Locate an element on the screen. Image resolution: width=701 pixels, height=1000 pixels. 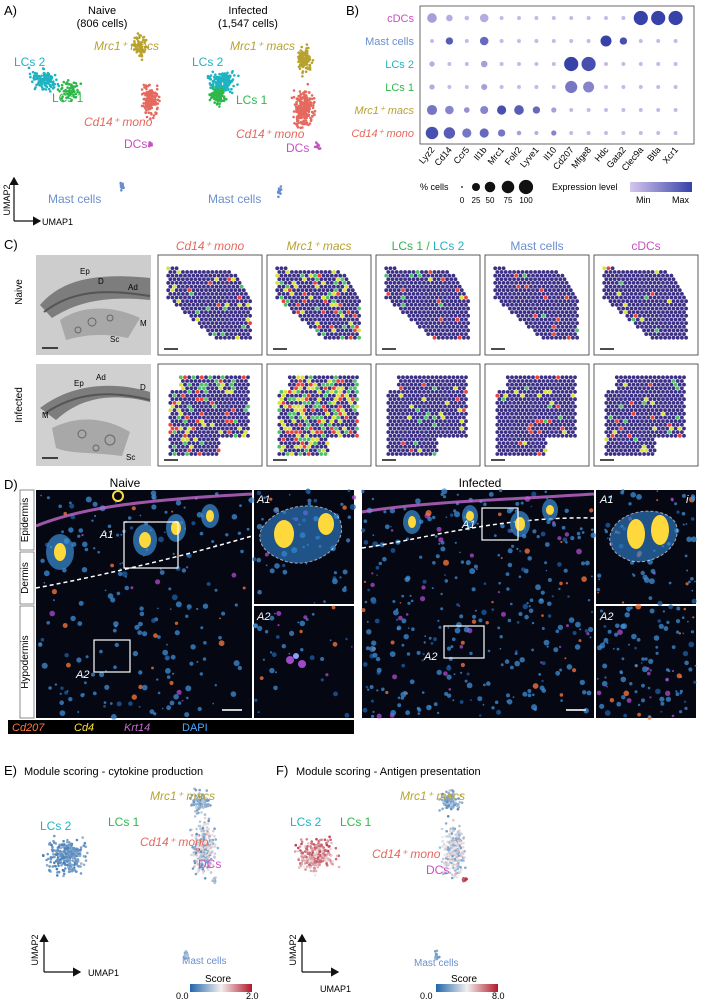
infected-label-mono: Cd14⁺ mono is located at coordinates (270, 134).